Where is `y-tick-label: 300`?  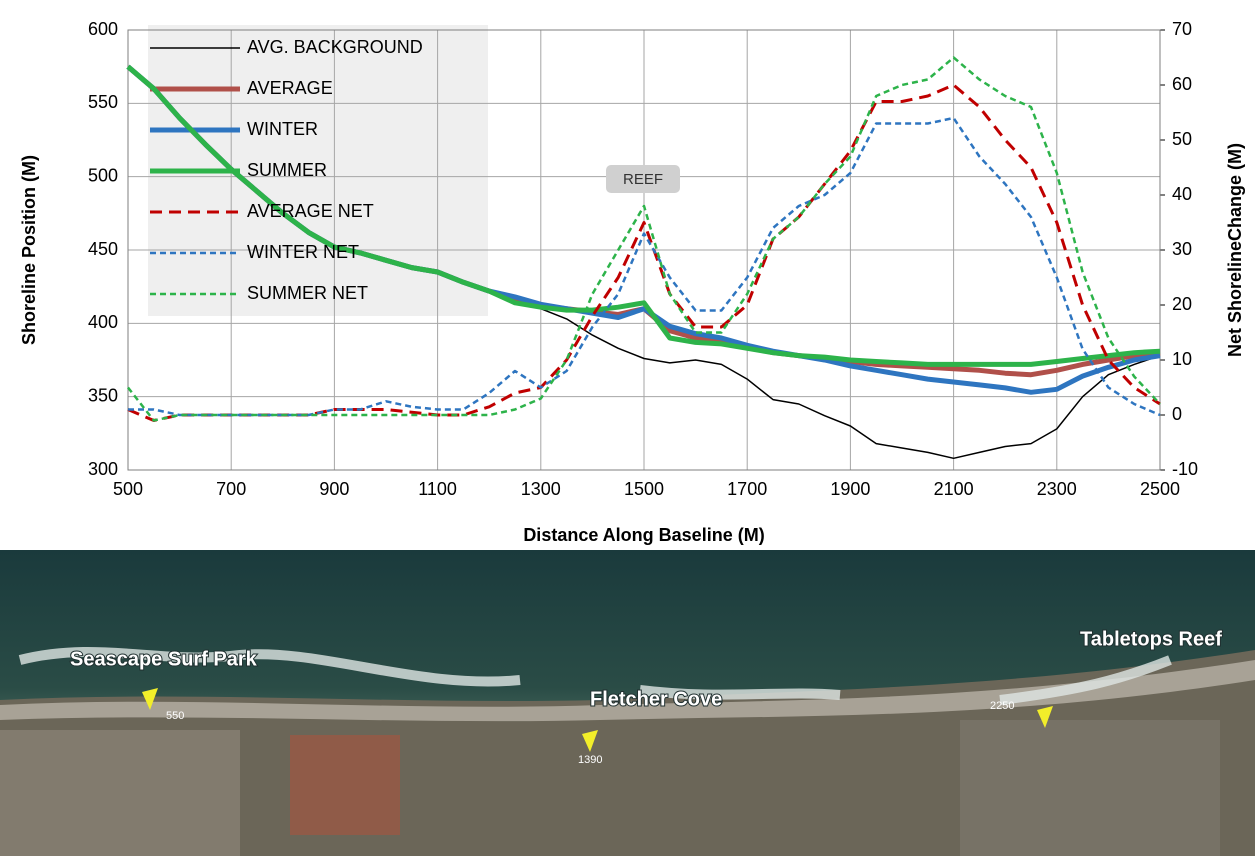
y-tick-label: 300 is located at coordinates (103, 469).